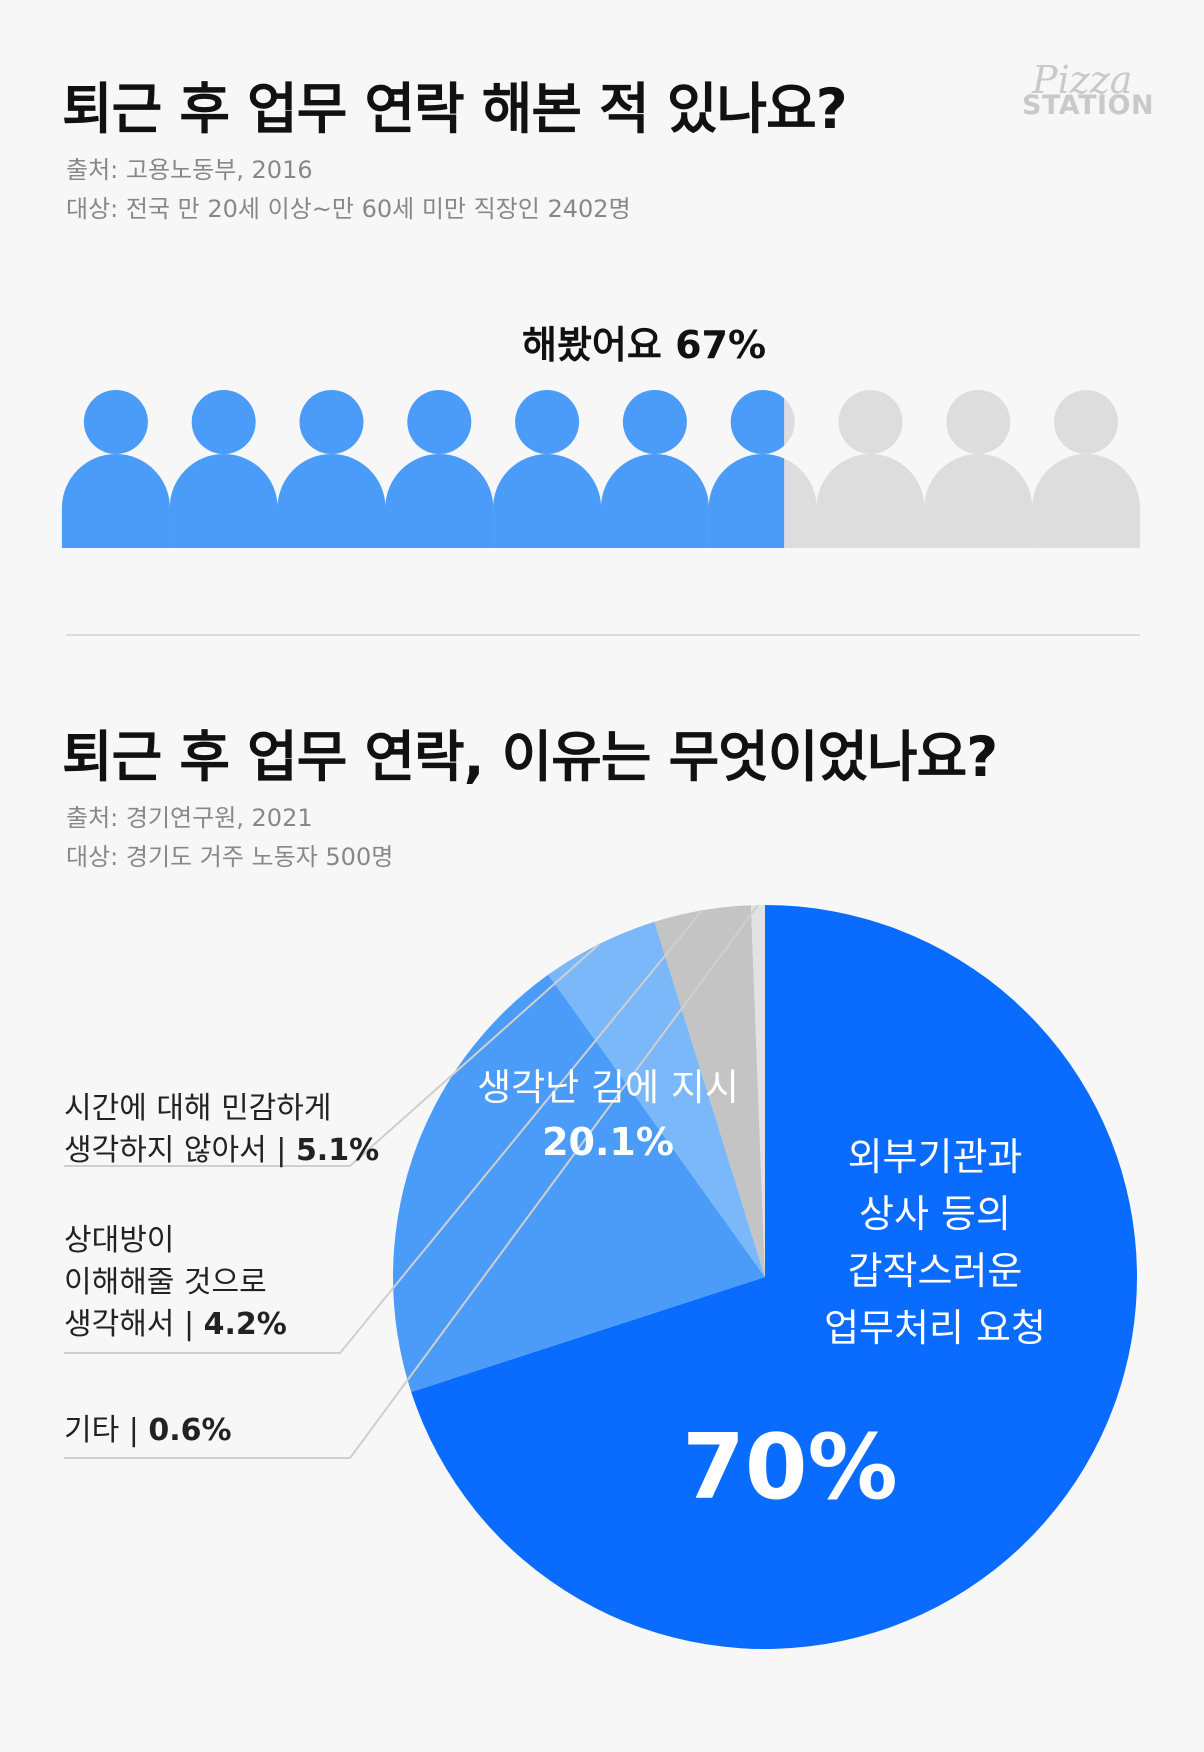  What do you see at coordinates (608, 1142) in the screenshot?
I see `pie-slice-2-value: 20.1%` at bounding box center [608, 1142].